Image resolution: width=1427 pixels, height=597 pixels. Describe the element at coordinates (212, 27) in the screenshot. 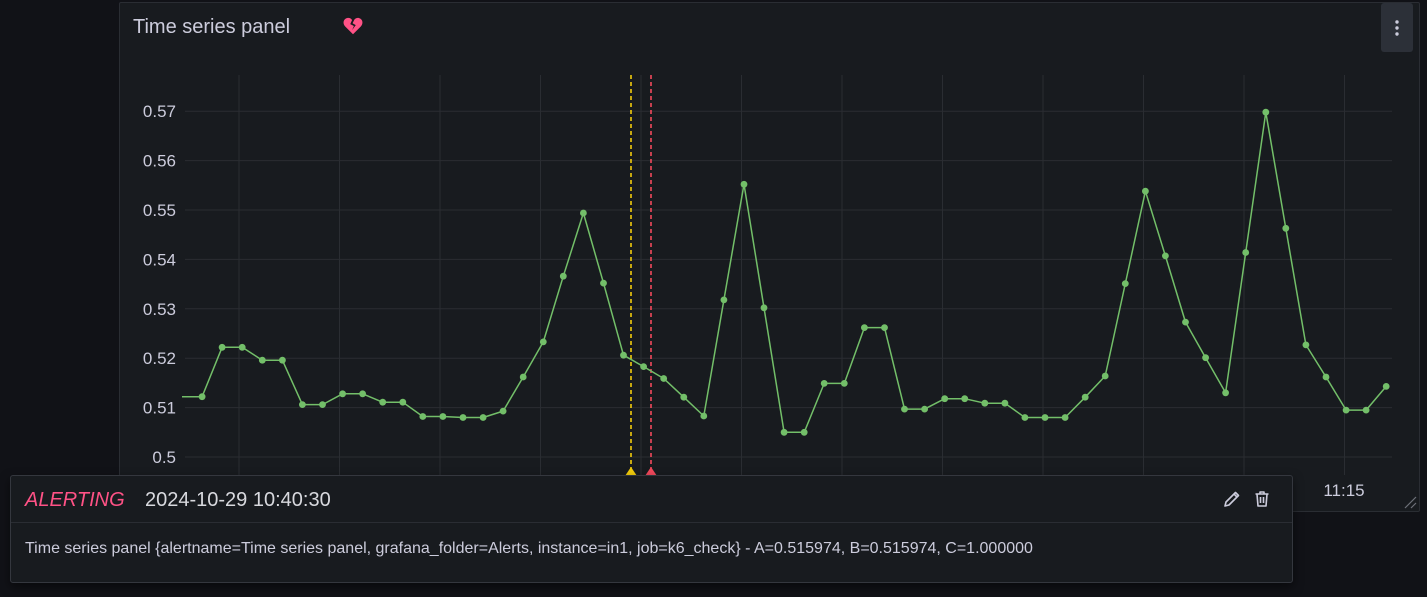

I see `panel-title: Time series panel` at that location.